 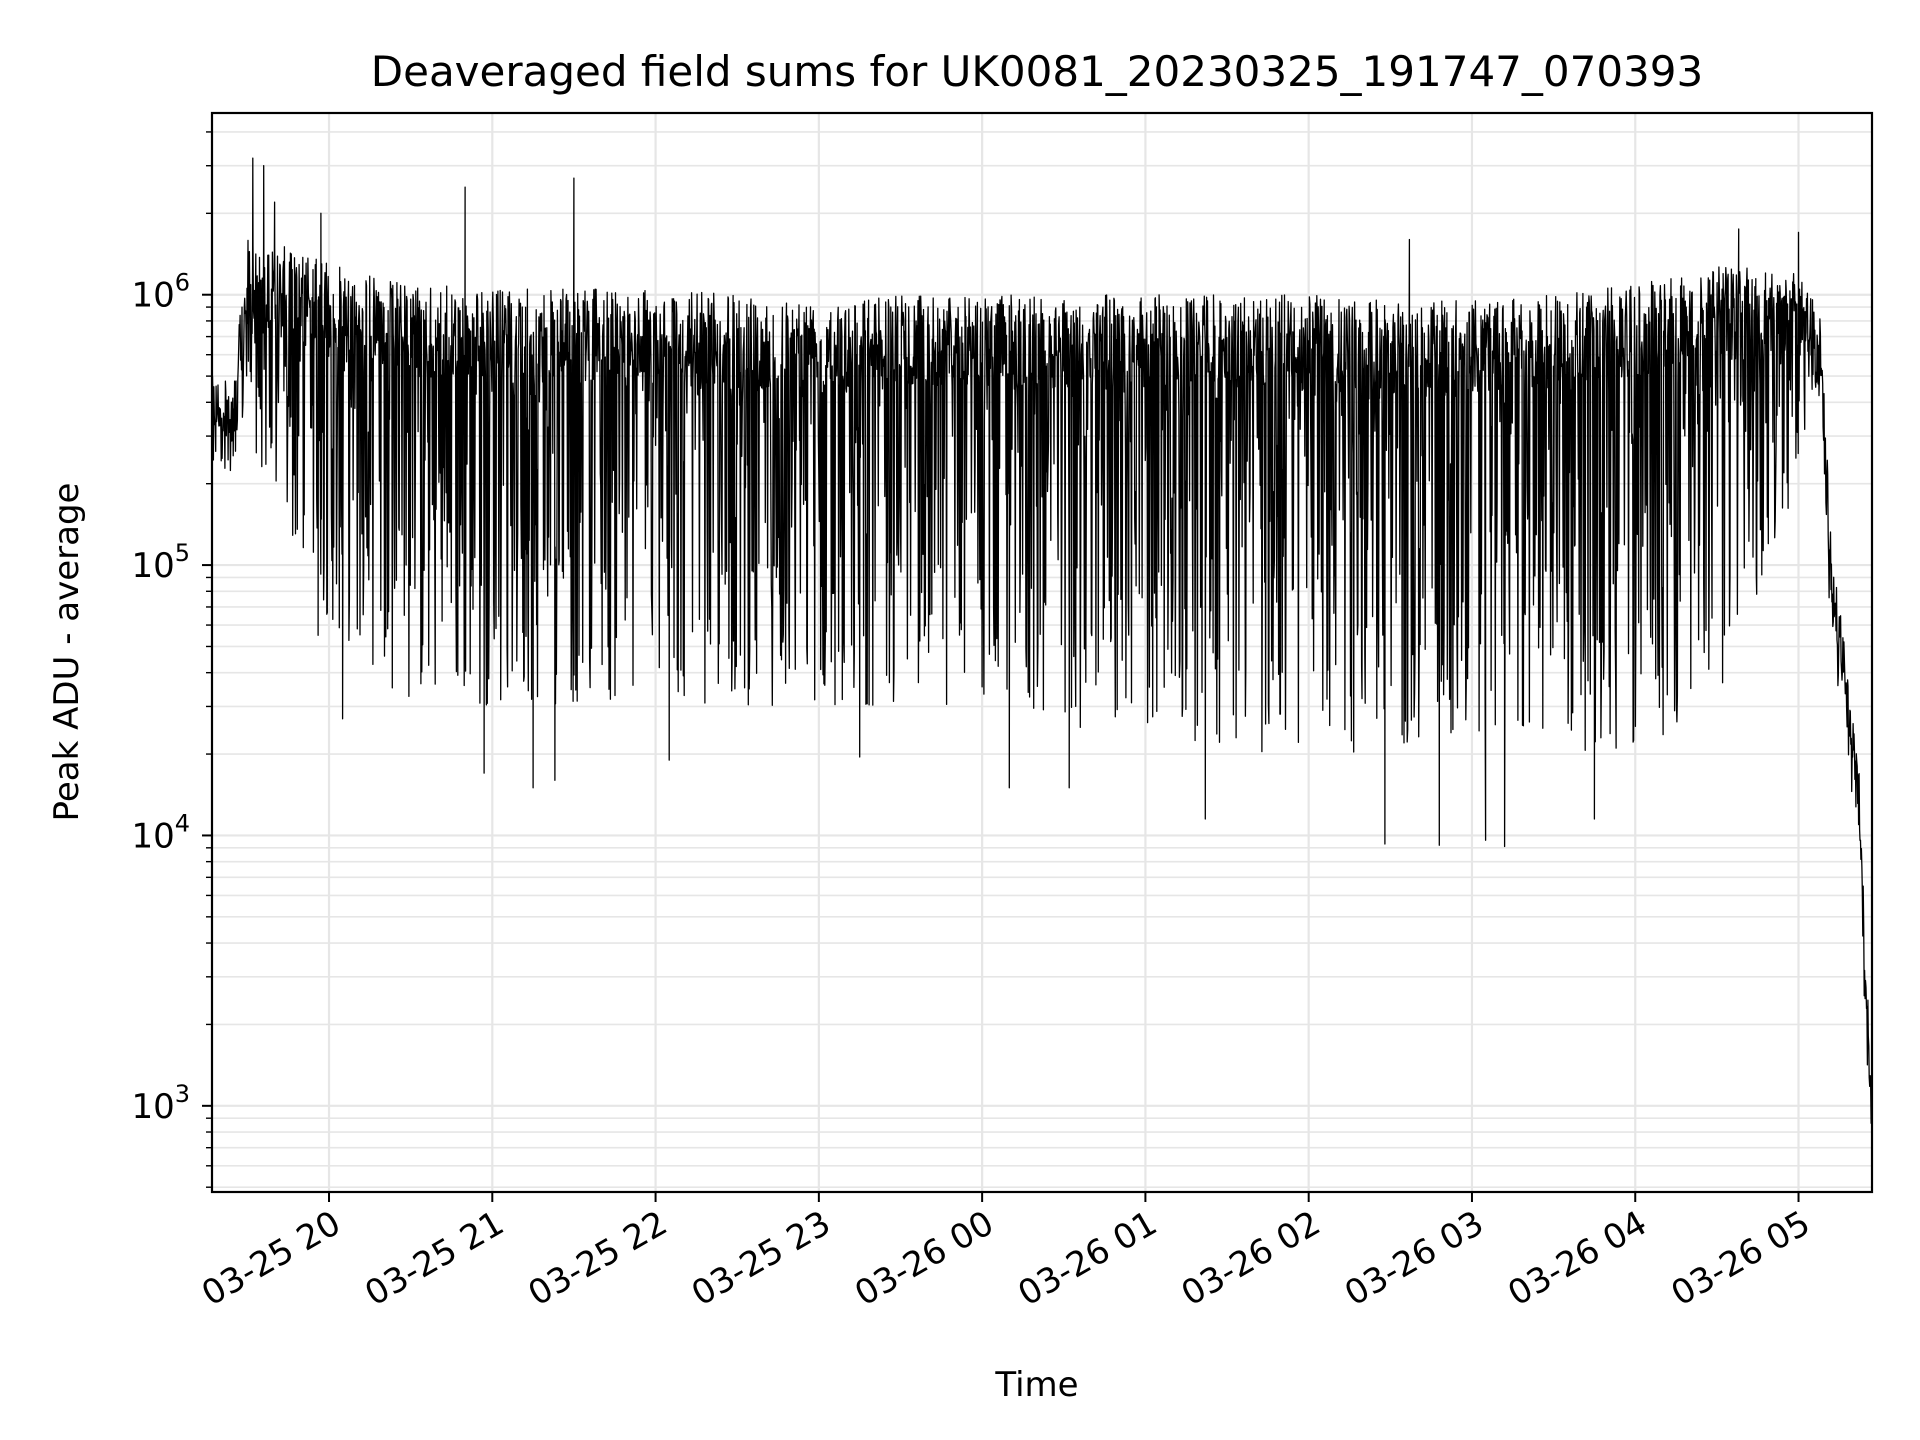 I want to click on y-tick-label: 10⁵, so click(x=160, y=562).